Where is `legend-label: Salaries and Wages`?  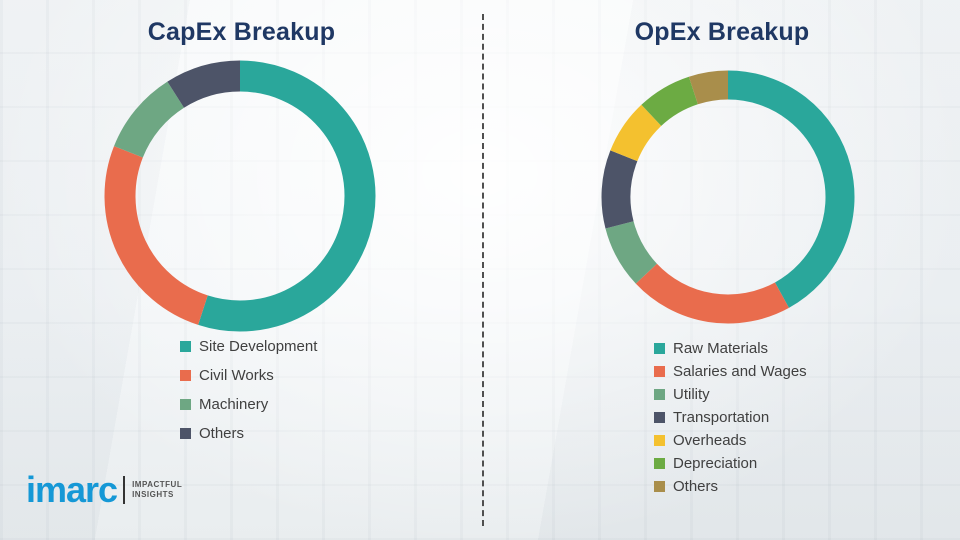
legend-label: Salaries and Wages is located at coordinates (740, 371).